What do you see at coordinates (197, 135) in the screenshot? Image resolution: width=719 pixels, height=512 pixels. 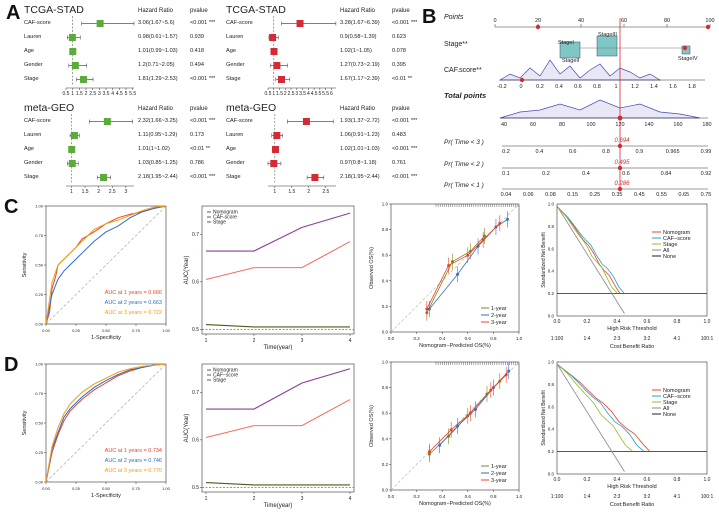 I see `forest-row-p: 0.173` at bounding box center [197, 135].